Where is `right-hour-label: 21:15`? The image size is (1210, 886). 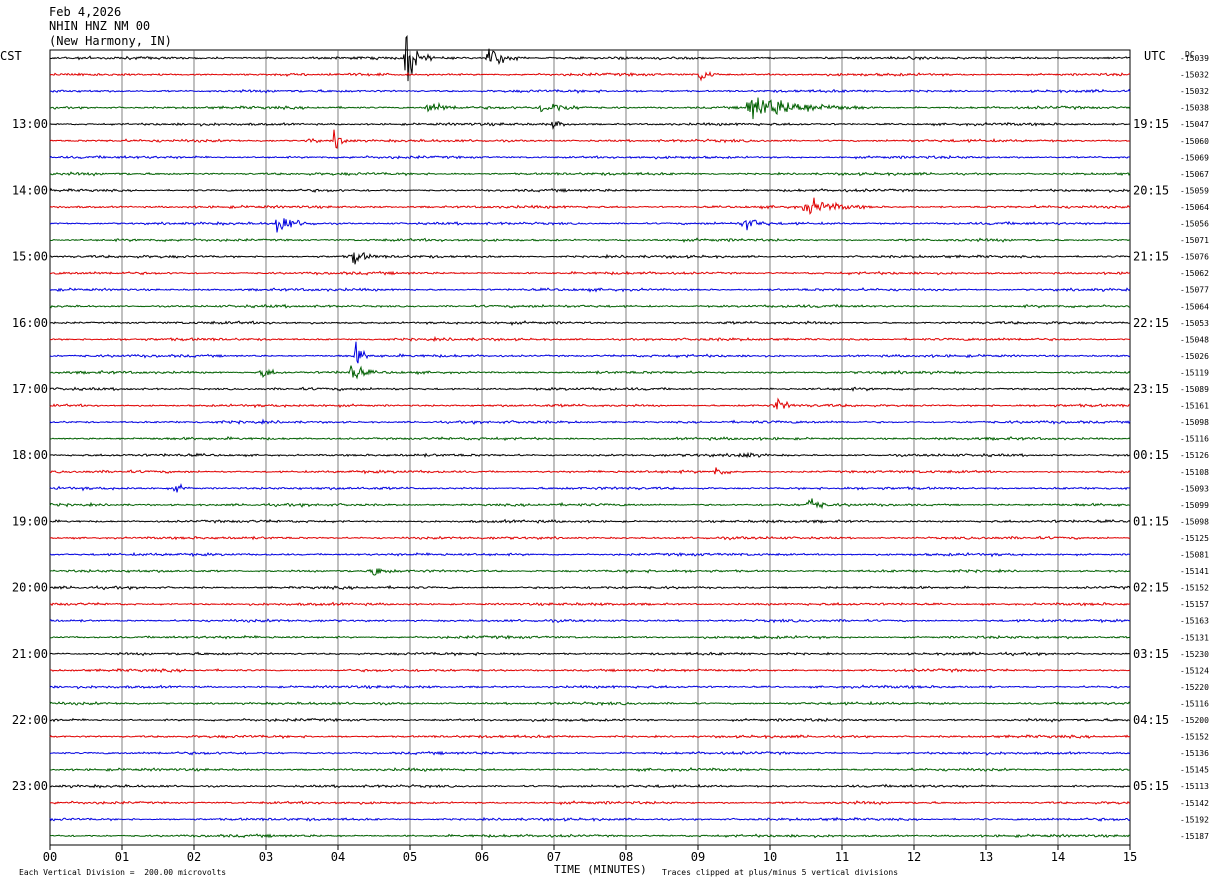
right-hour-label: 21:15 is located at coordinates (1151, 257).